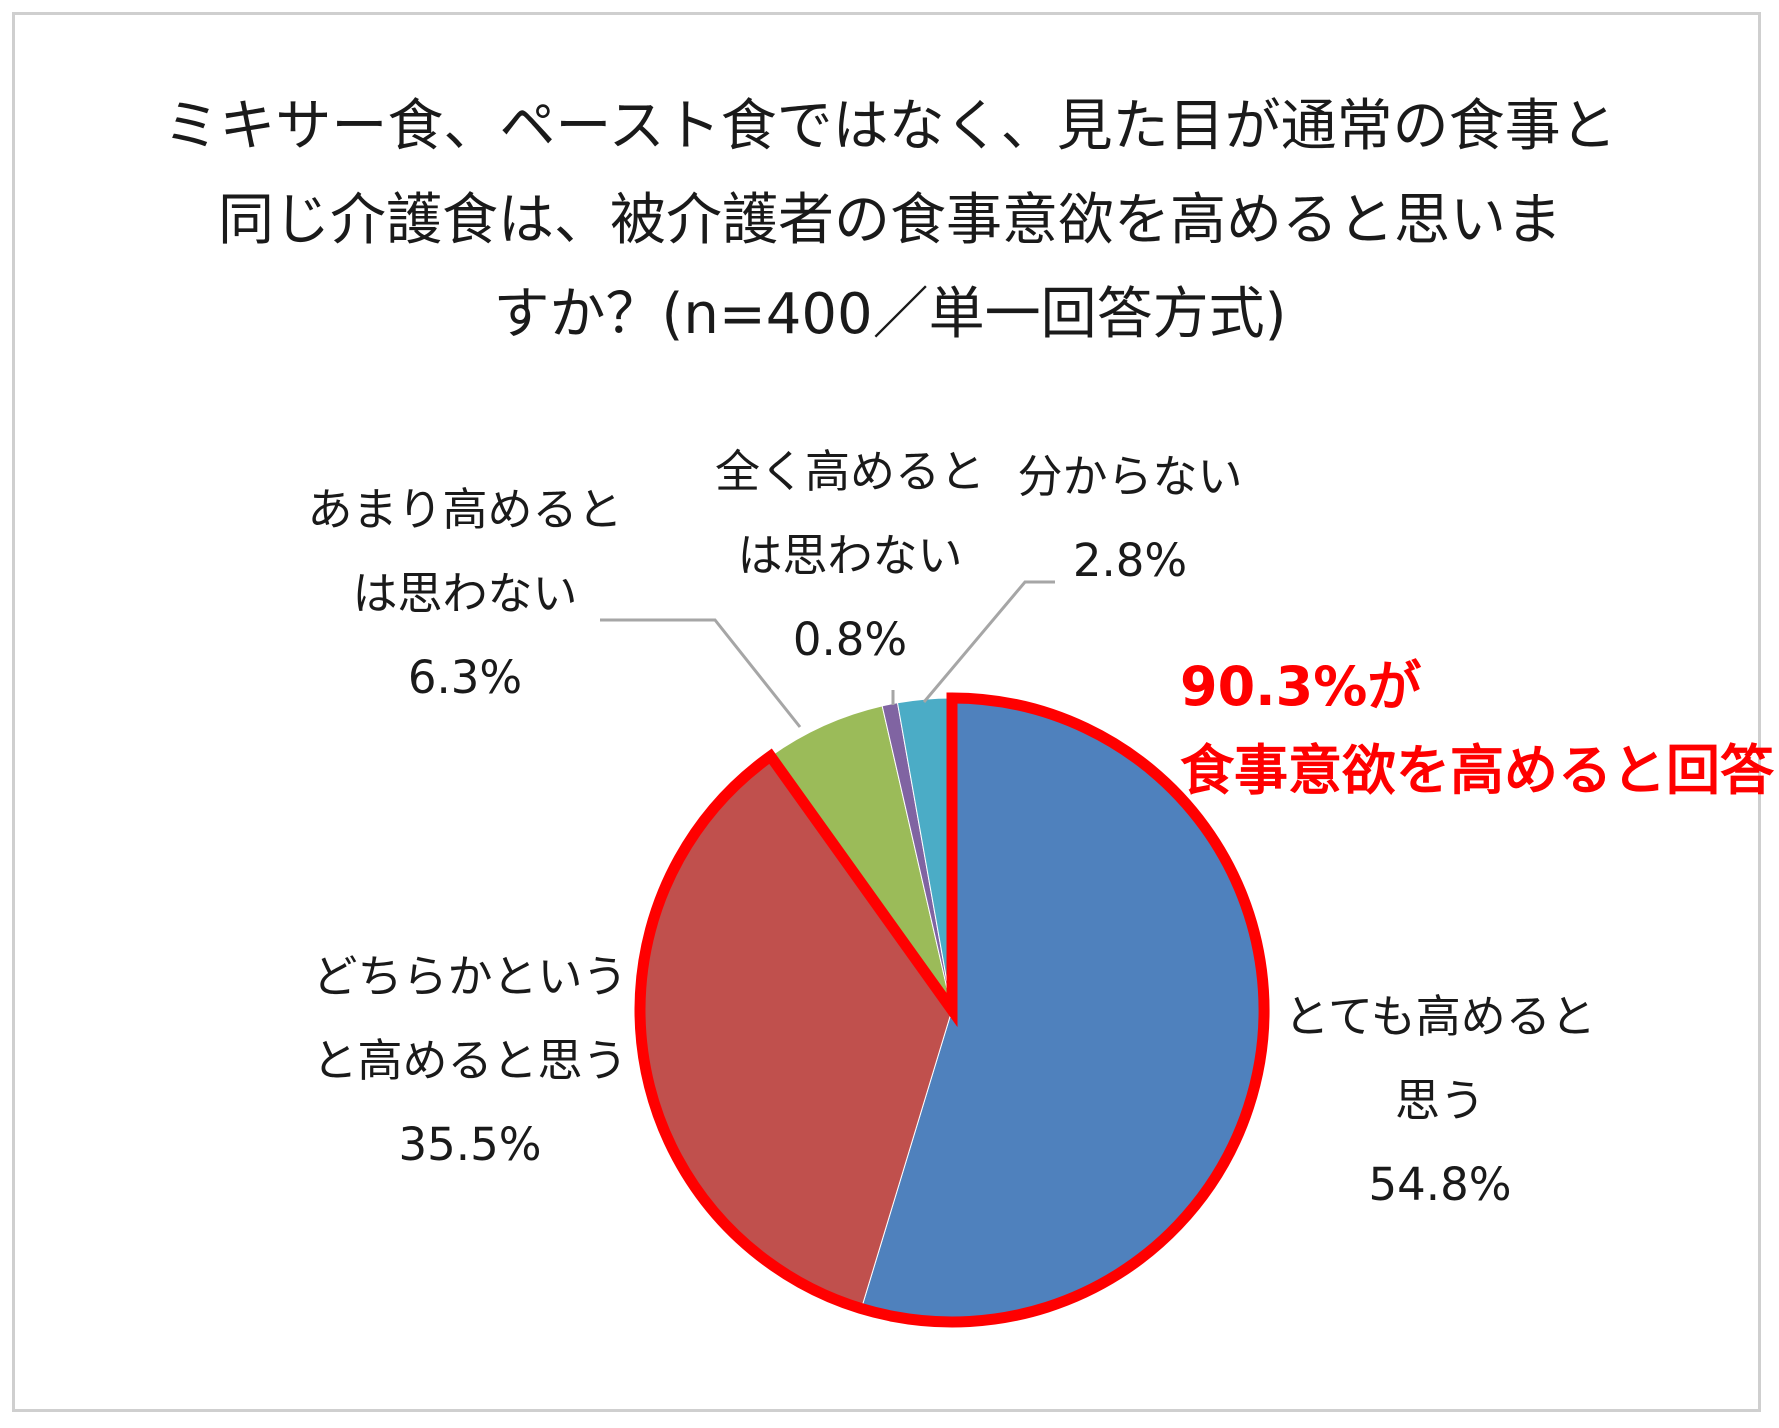  What do you see at coordinates (988, 641) in the screenshot?
I see `leader-line-dont-know` at bounding box center [988, 641].